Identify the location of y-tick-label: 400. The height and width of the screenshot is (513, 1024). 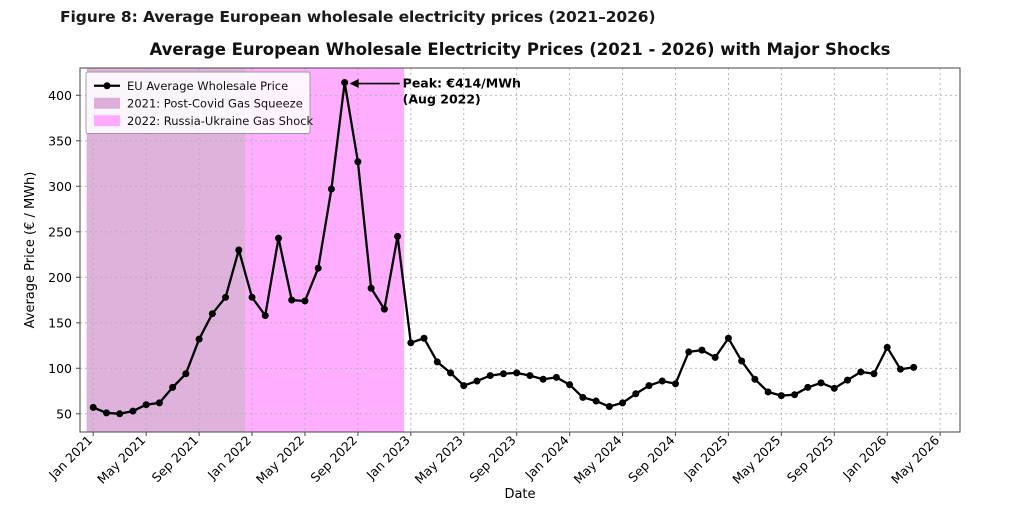
(60, 95).